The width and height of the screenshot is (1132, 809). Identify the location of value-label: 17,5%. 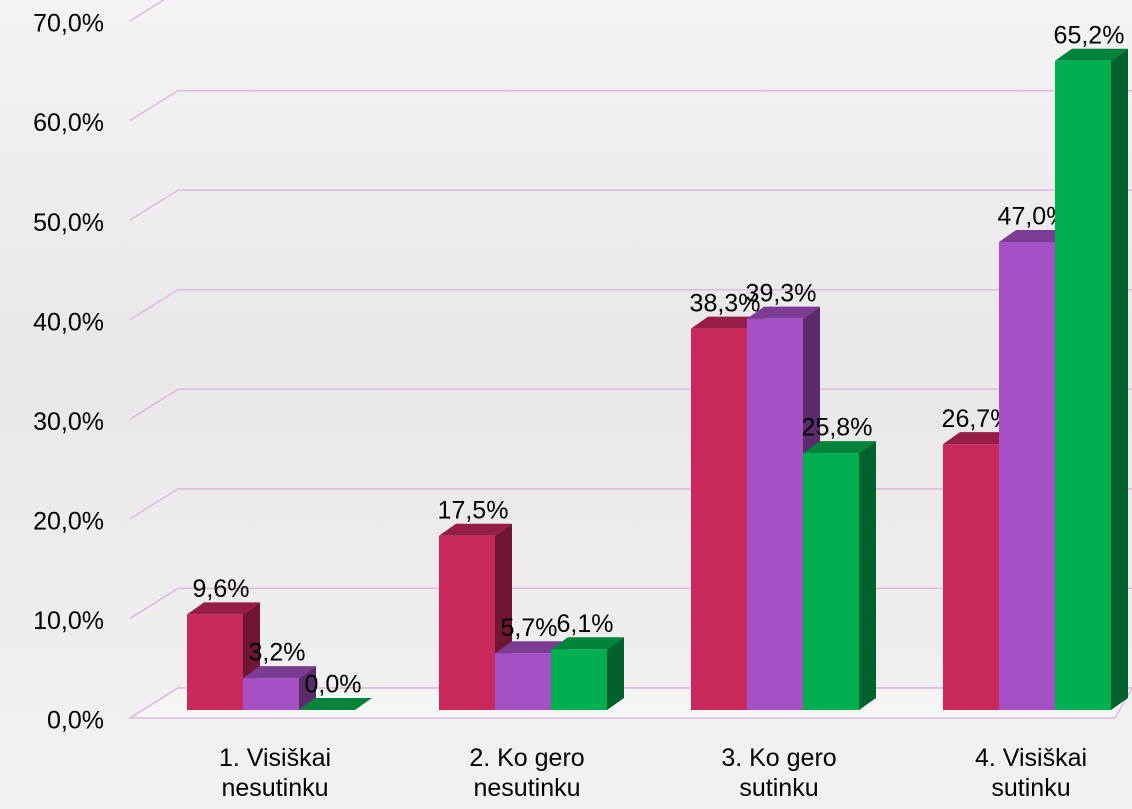
(473, 510).